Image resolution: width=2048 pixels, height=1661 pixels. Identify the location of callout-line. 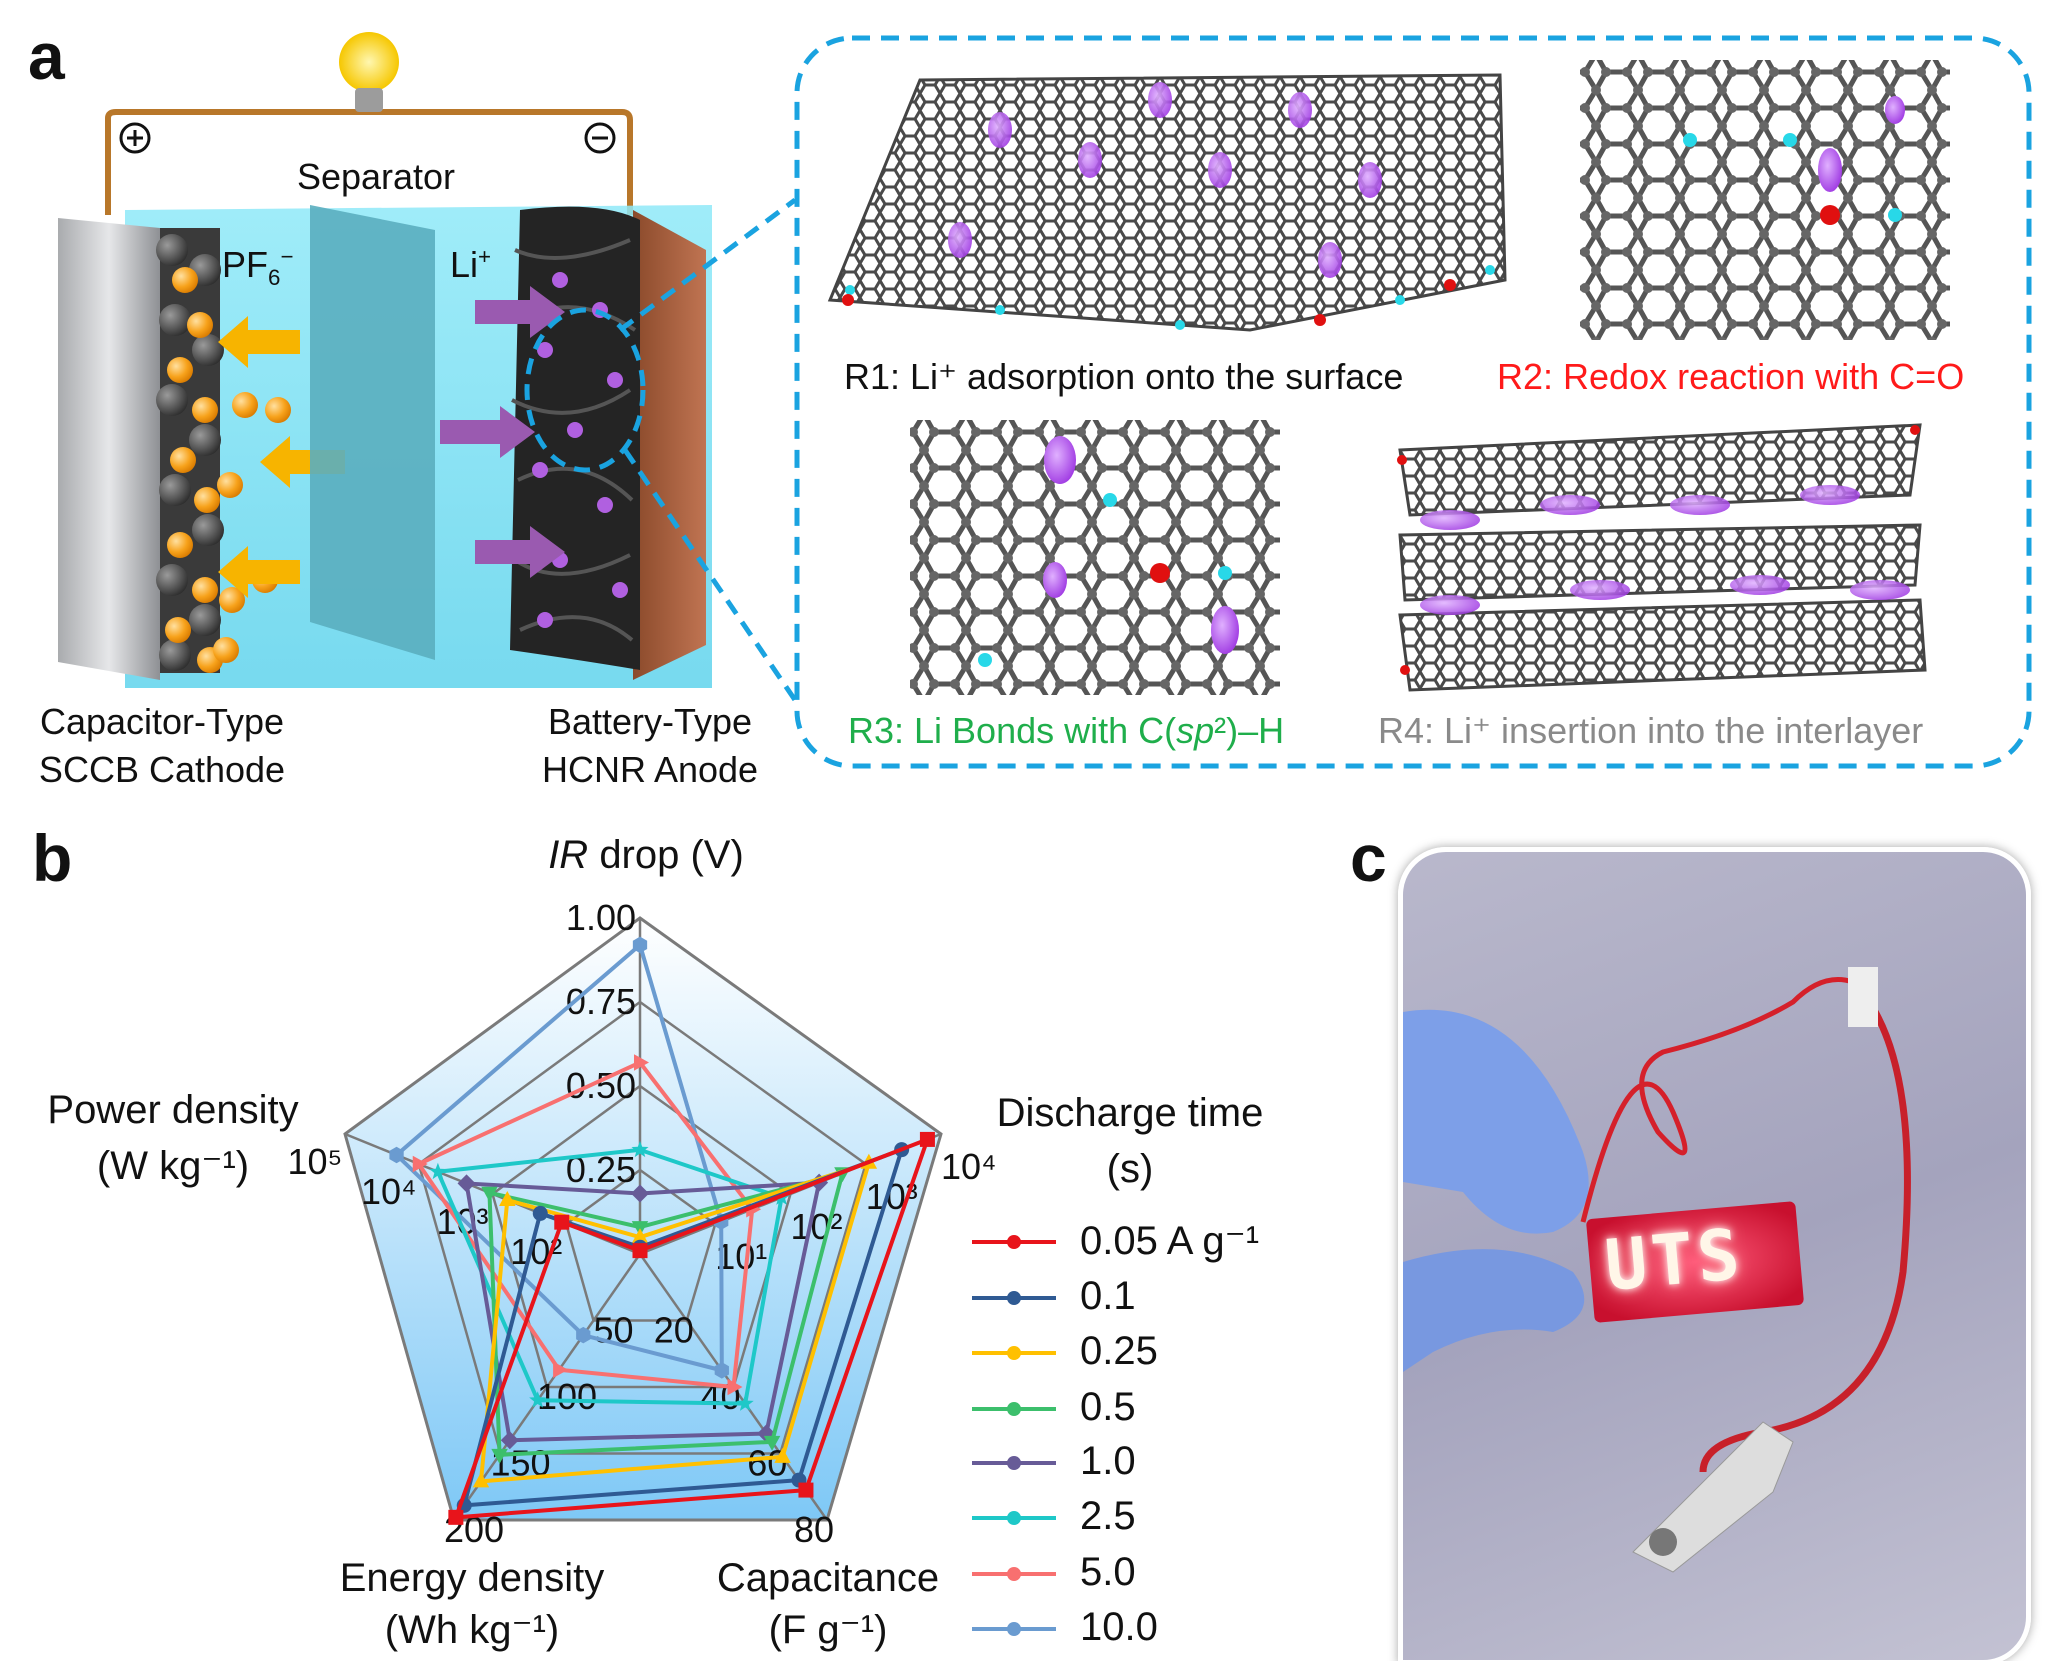
(707, 265).